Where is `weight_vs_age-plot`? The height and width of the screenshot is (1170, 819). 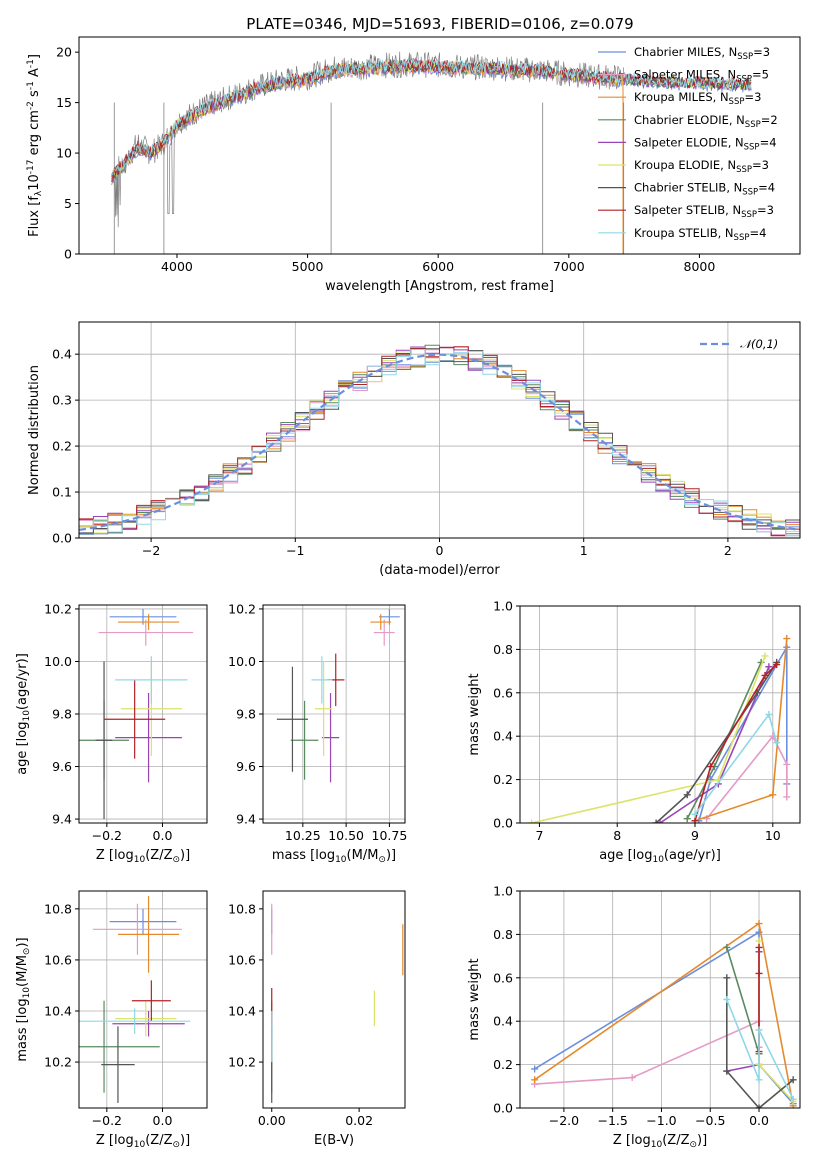
weight_vs_age-plot is located at coordinates (659, 729).